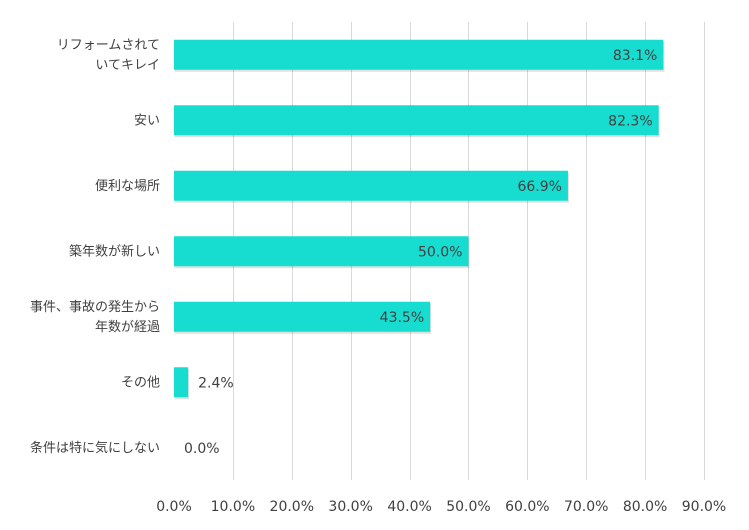  Describe the element at coordinates (127, 327) in the screenshot. I see `category-label: 年数が経過` at that location.